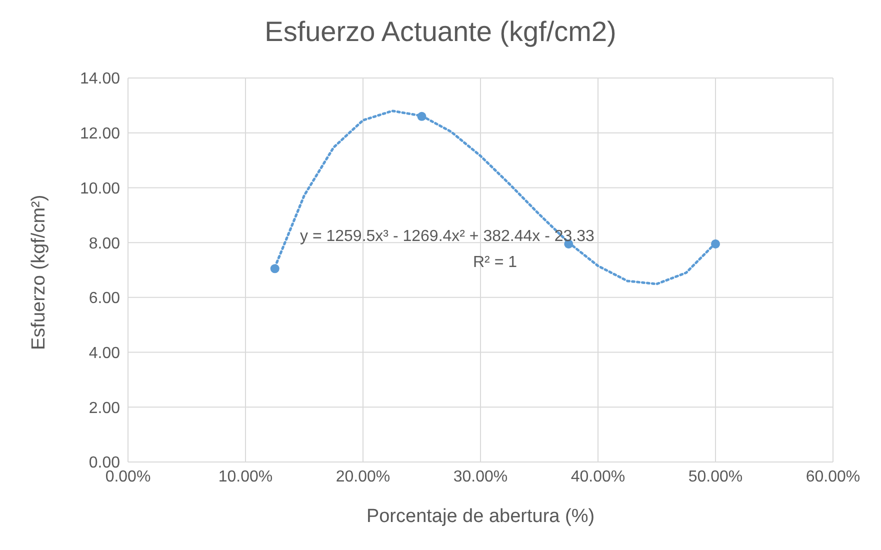 This screenshot has width=881, height=550. Describe the element at coordinates (480, 516) in the screenshot. I see `x-axis-title: Porcentaje de abertura (%)` at that location.